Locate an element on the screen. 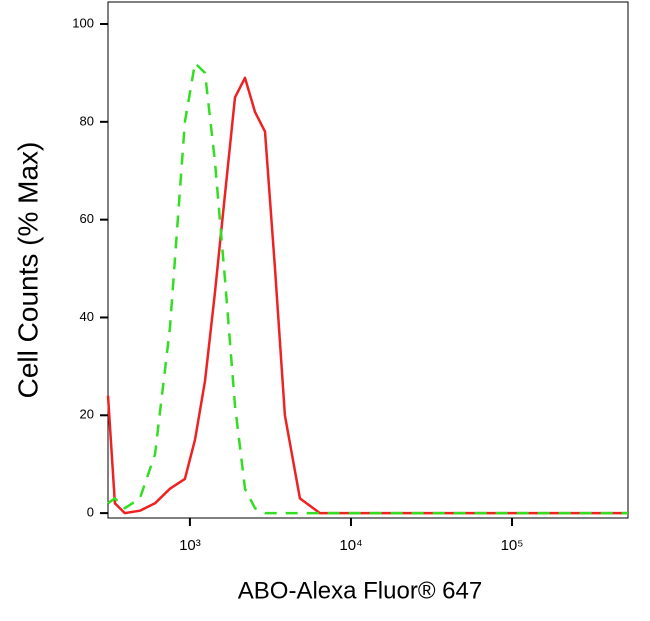  y-tick-label: 80 is located at coordinates (87, 120).